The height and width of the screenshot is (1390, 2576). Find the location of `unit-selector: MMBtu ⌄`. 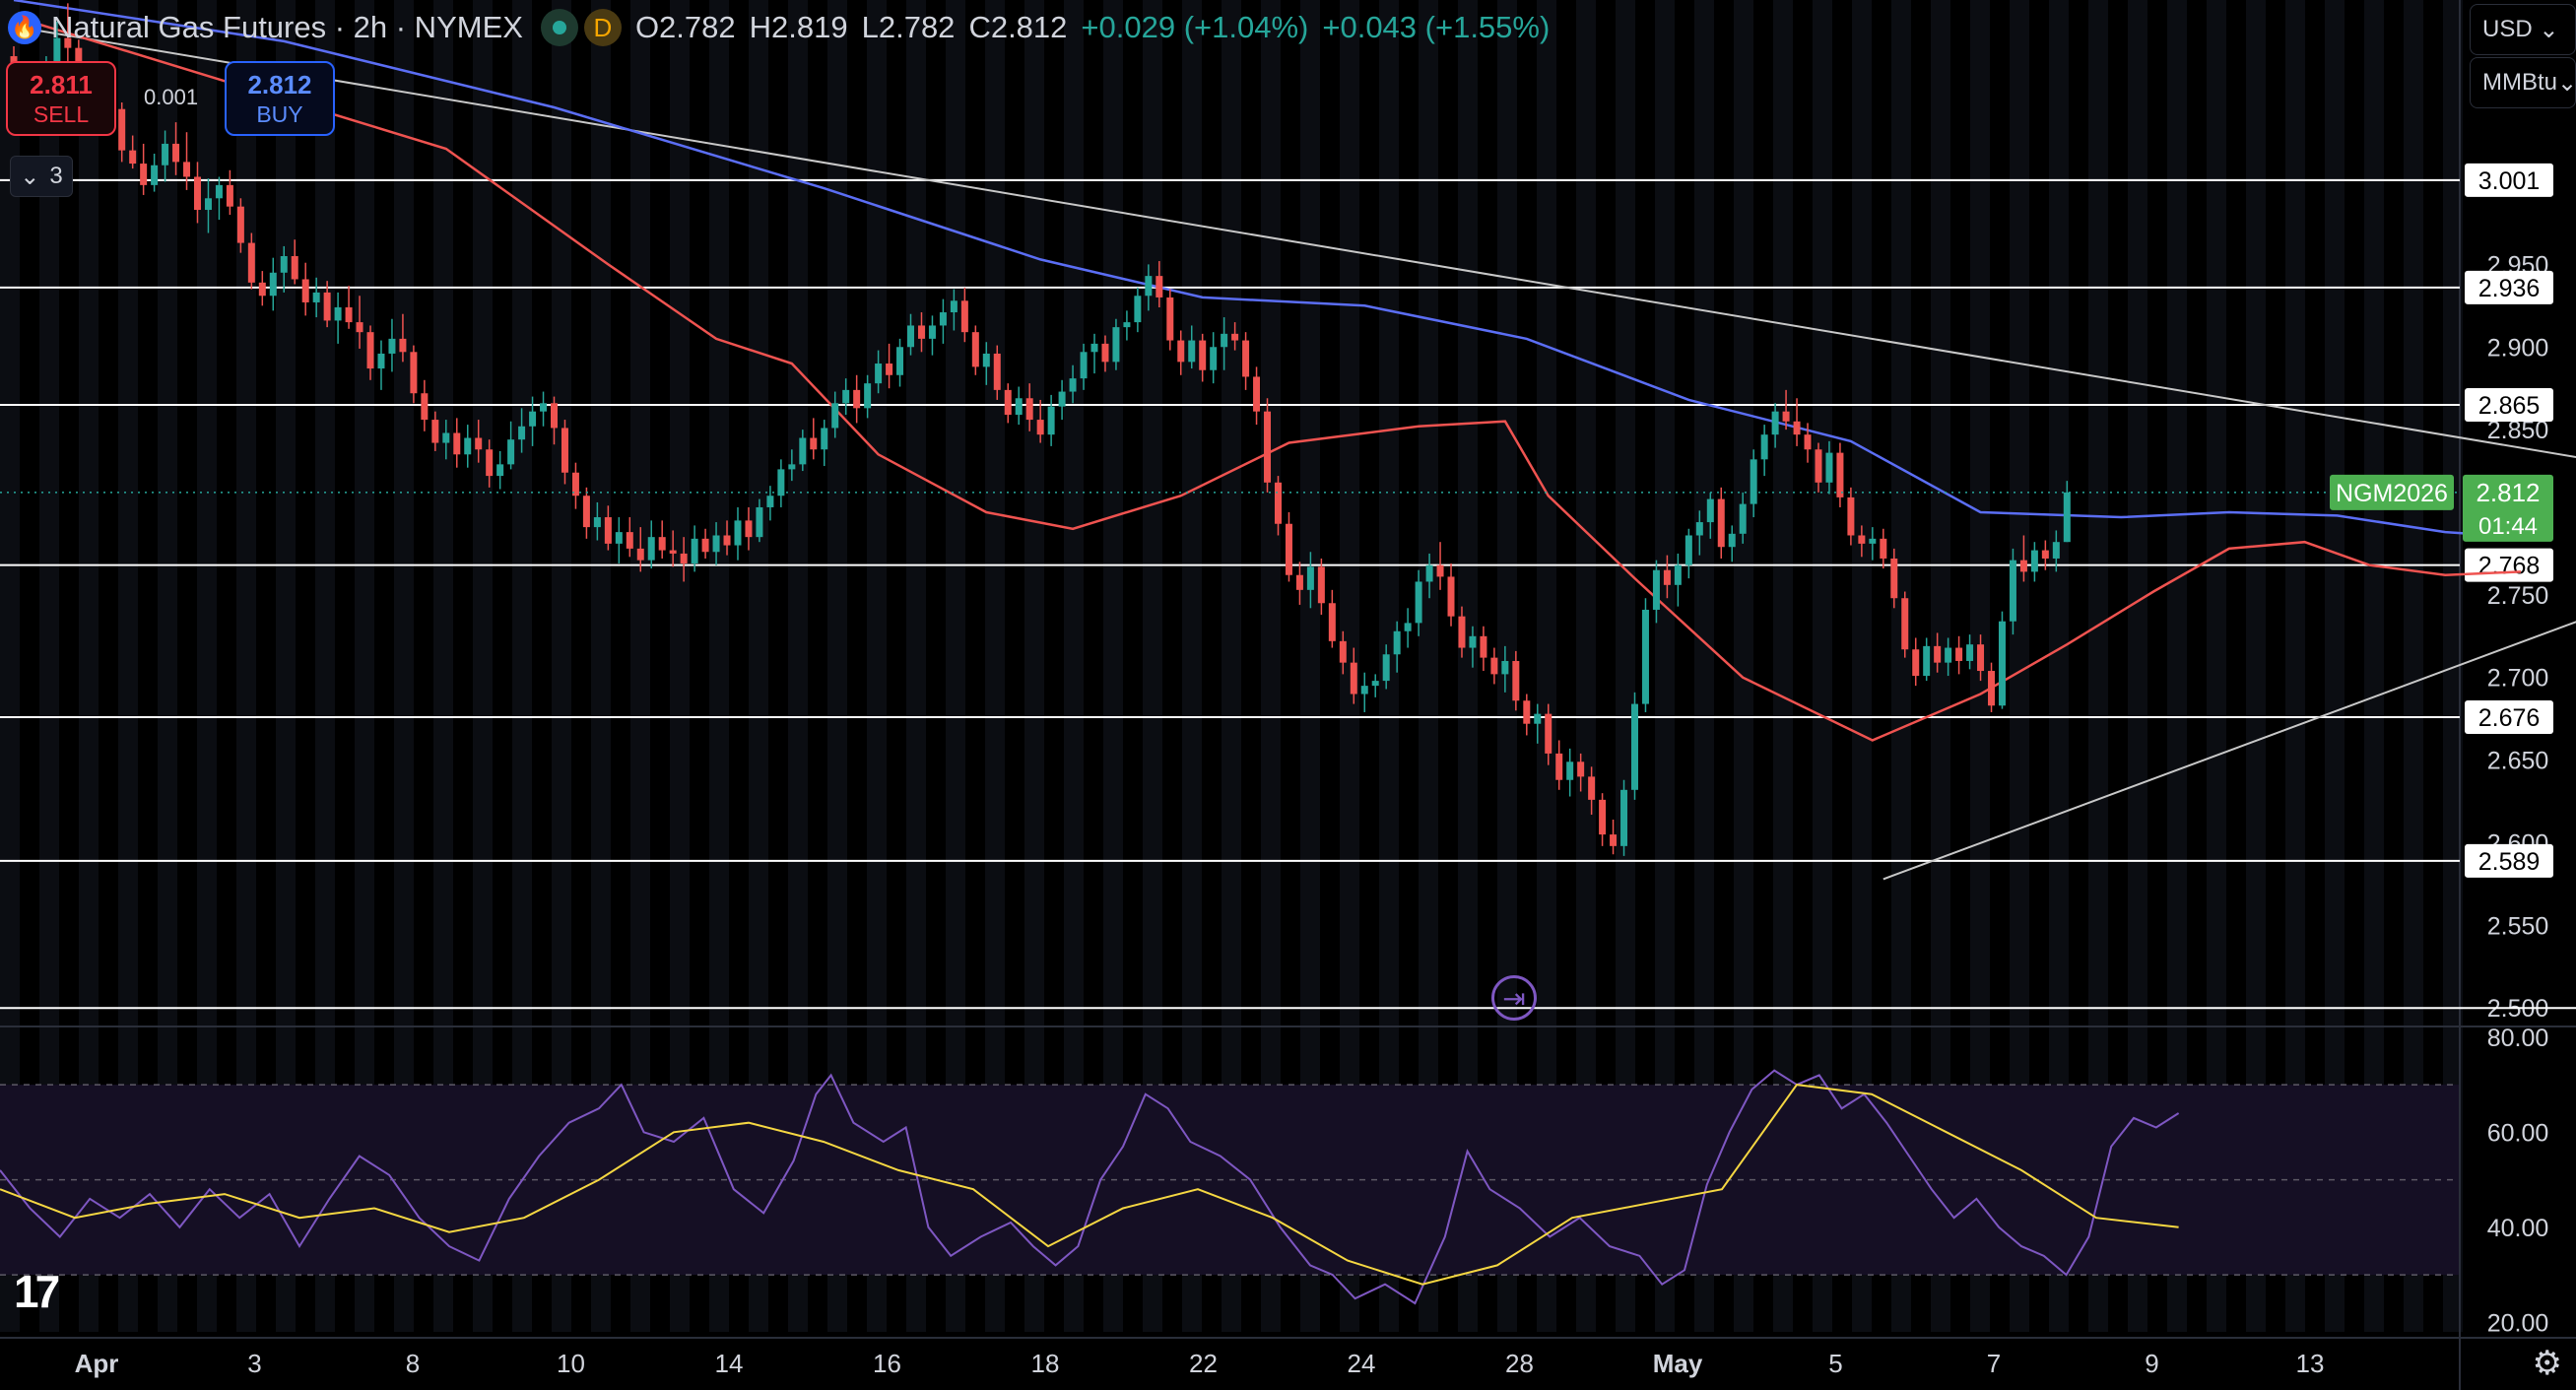

unit-selector: MMBtu ⌄ is located at coordinates (2523, 83).